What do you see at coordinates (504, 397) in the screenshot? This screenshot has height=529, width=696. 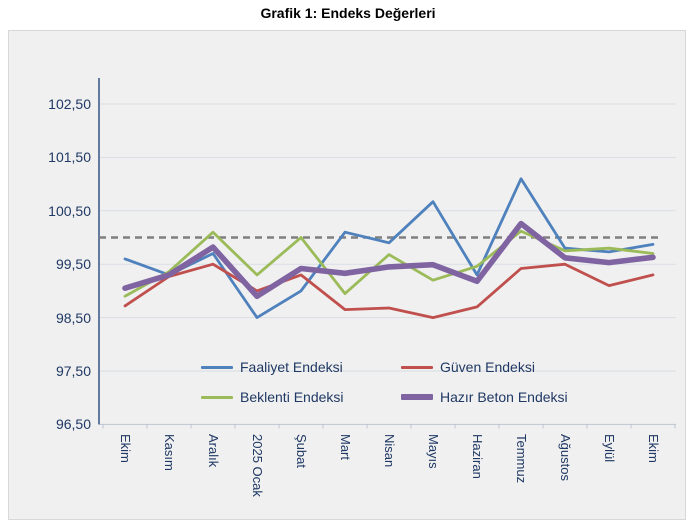 I see `legend-label: Hazır Beton Endeksi` at bounding box center [504, 397].